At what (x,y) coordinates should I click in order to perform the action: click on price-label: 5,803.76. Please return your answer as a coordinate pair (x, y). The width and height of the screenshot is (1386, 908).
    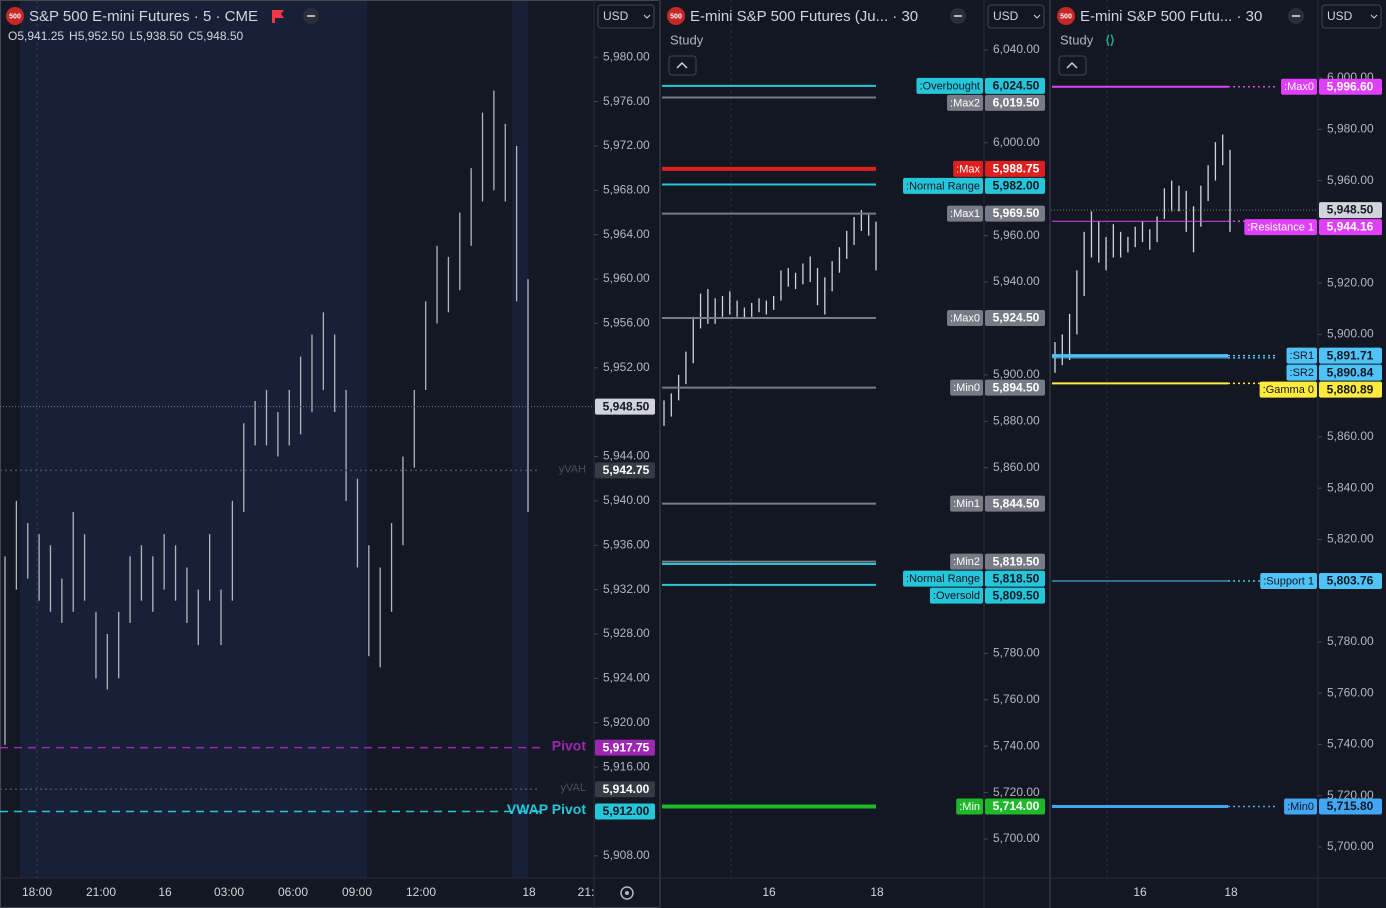
    Looking at the image, I should click on (1350, 581).